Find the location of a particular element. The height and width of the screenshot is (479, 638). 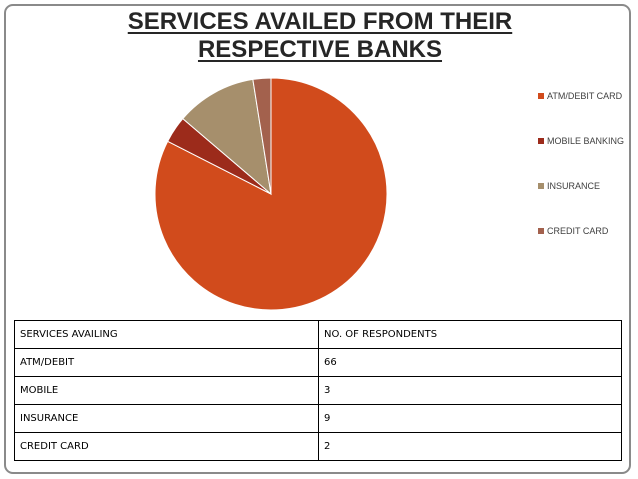

header-cell-service: SERVICES AVAILING is located at coordinates (166, 334).